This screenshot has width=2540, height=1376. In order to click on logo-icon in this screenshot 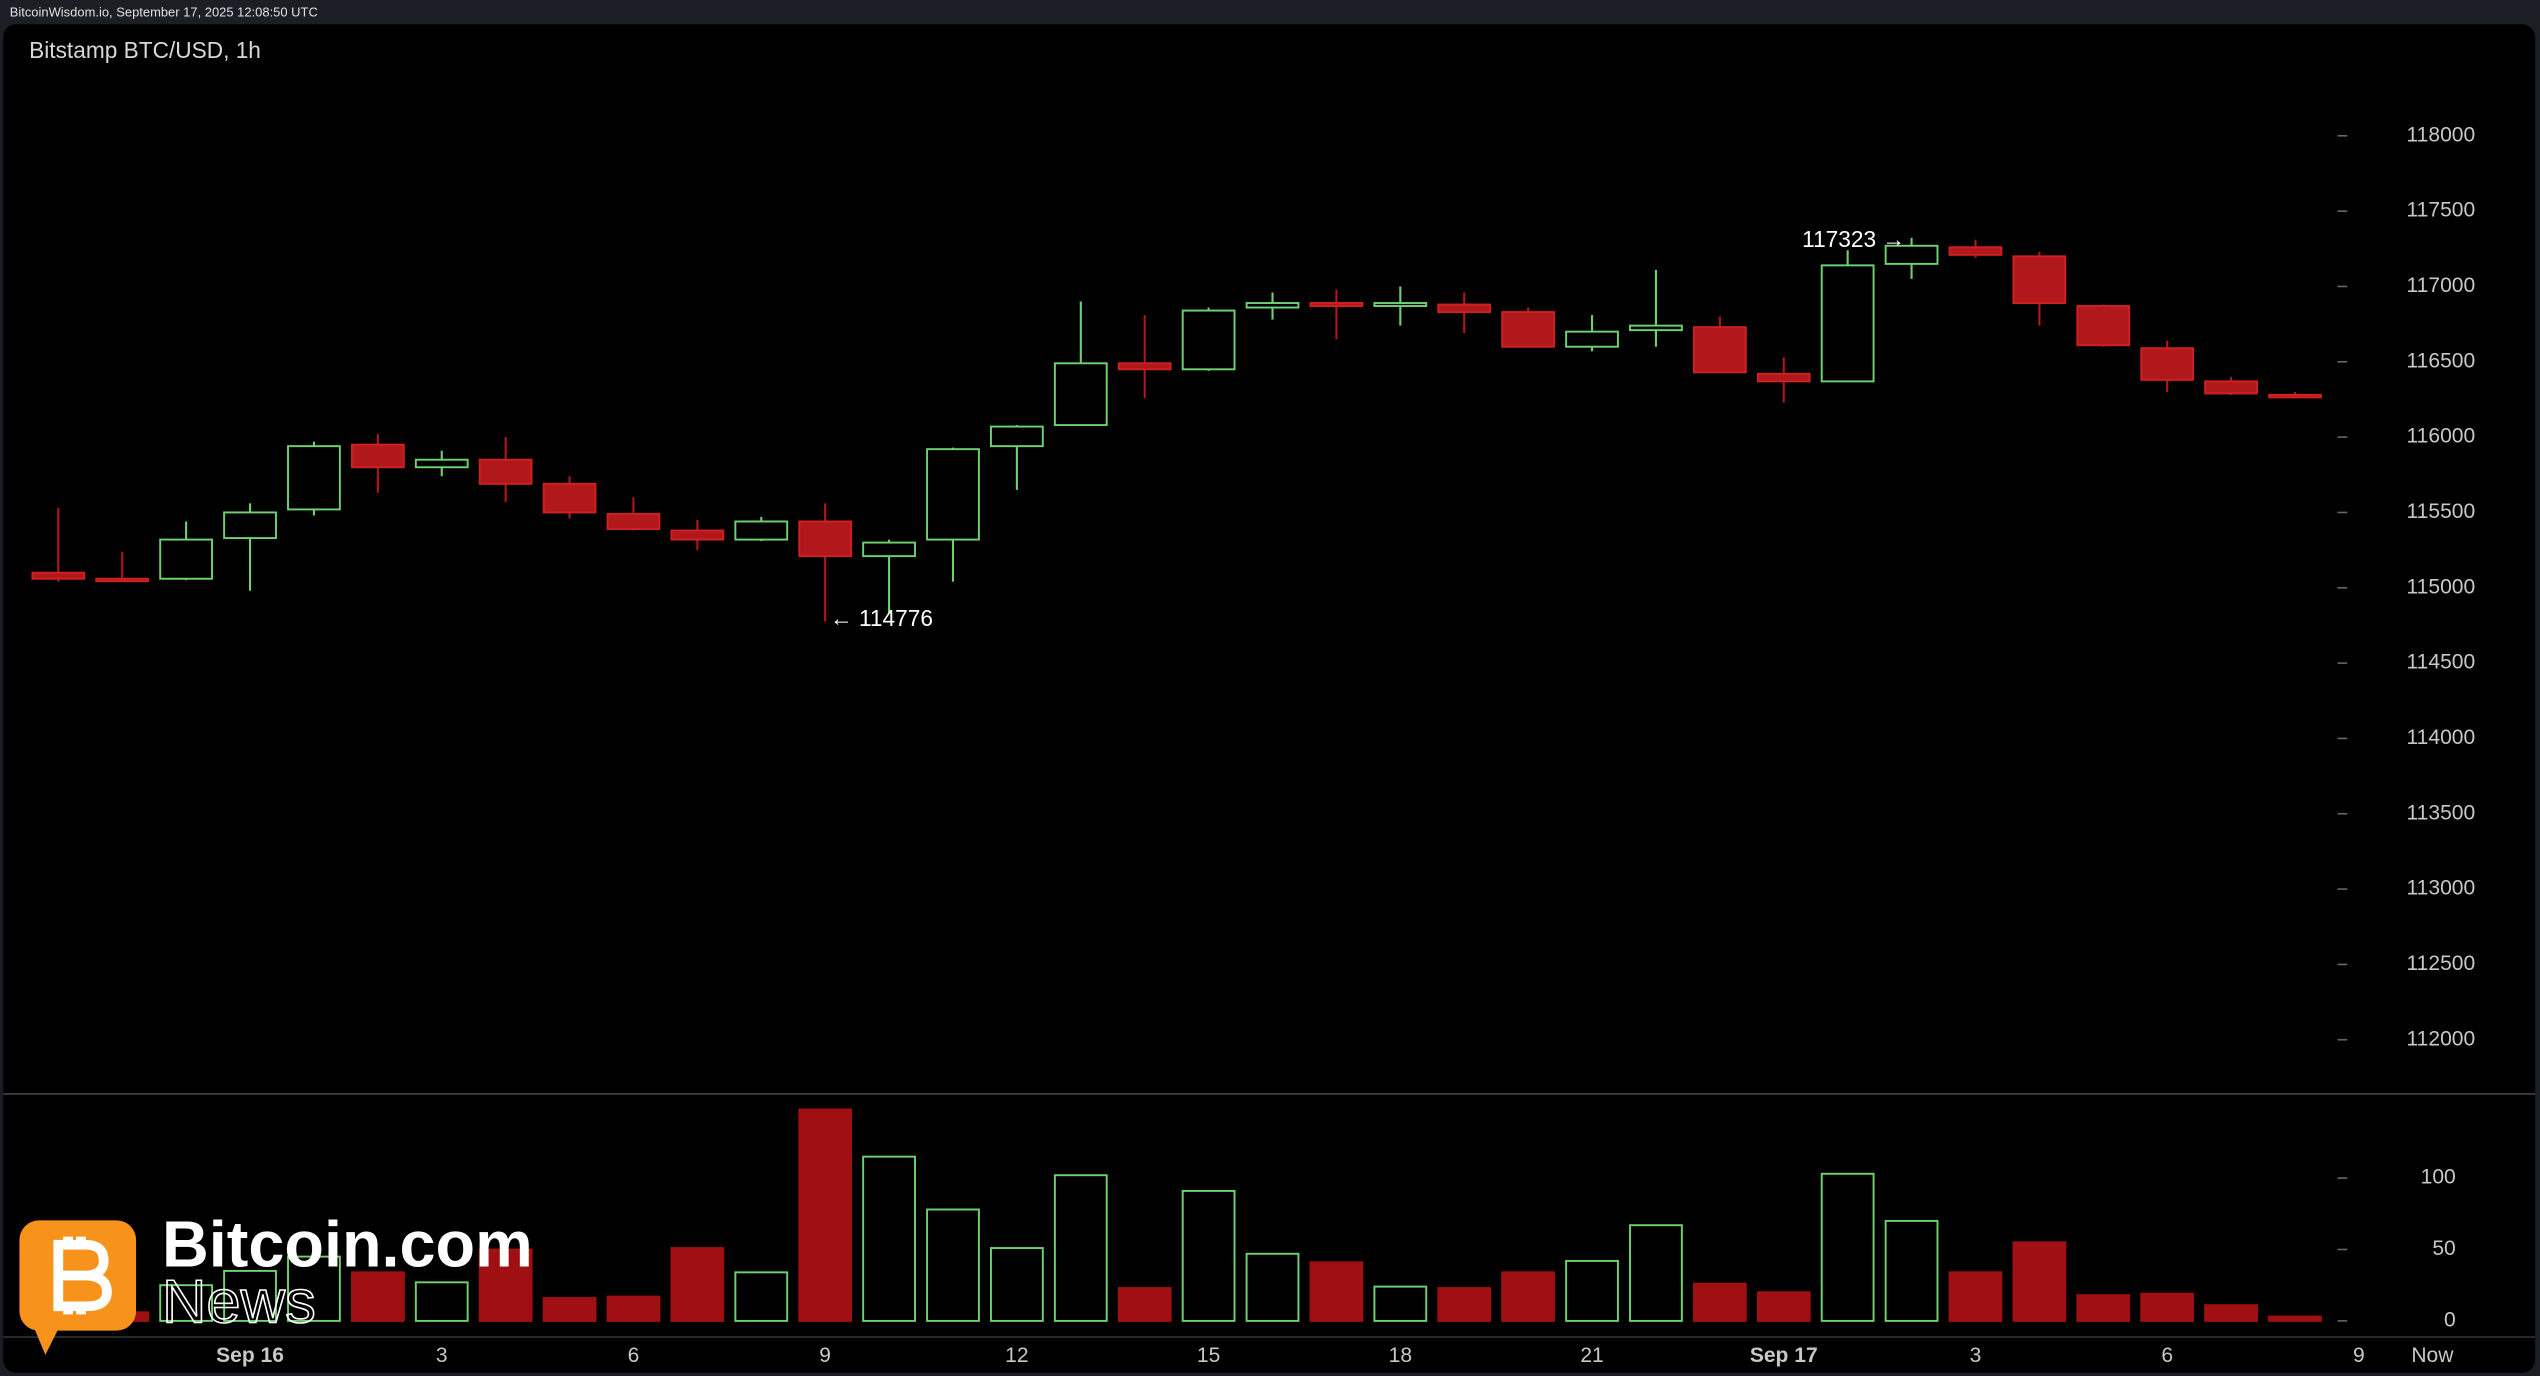, I will do `click(82, 1275)`.